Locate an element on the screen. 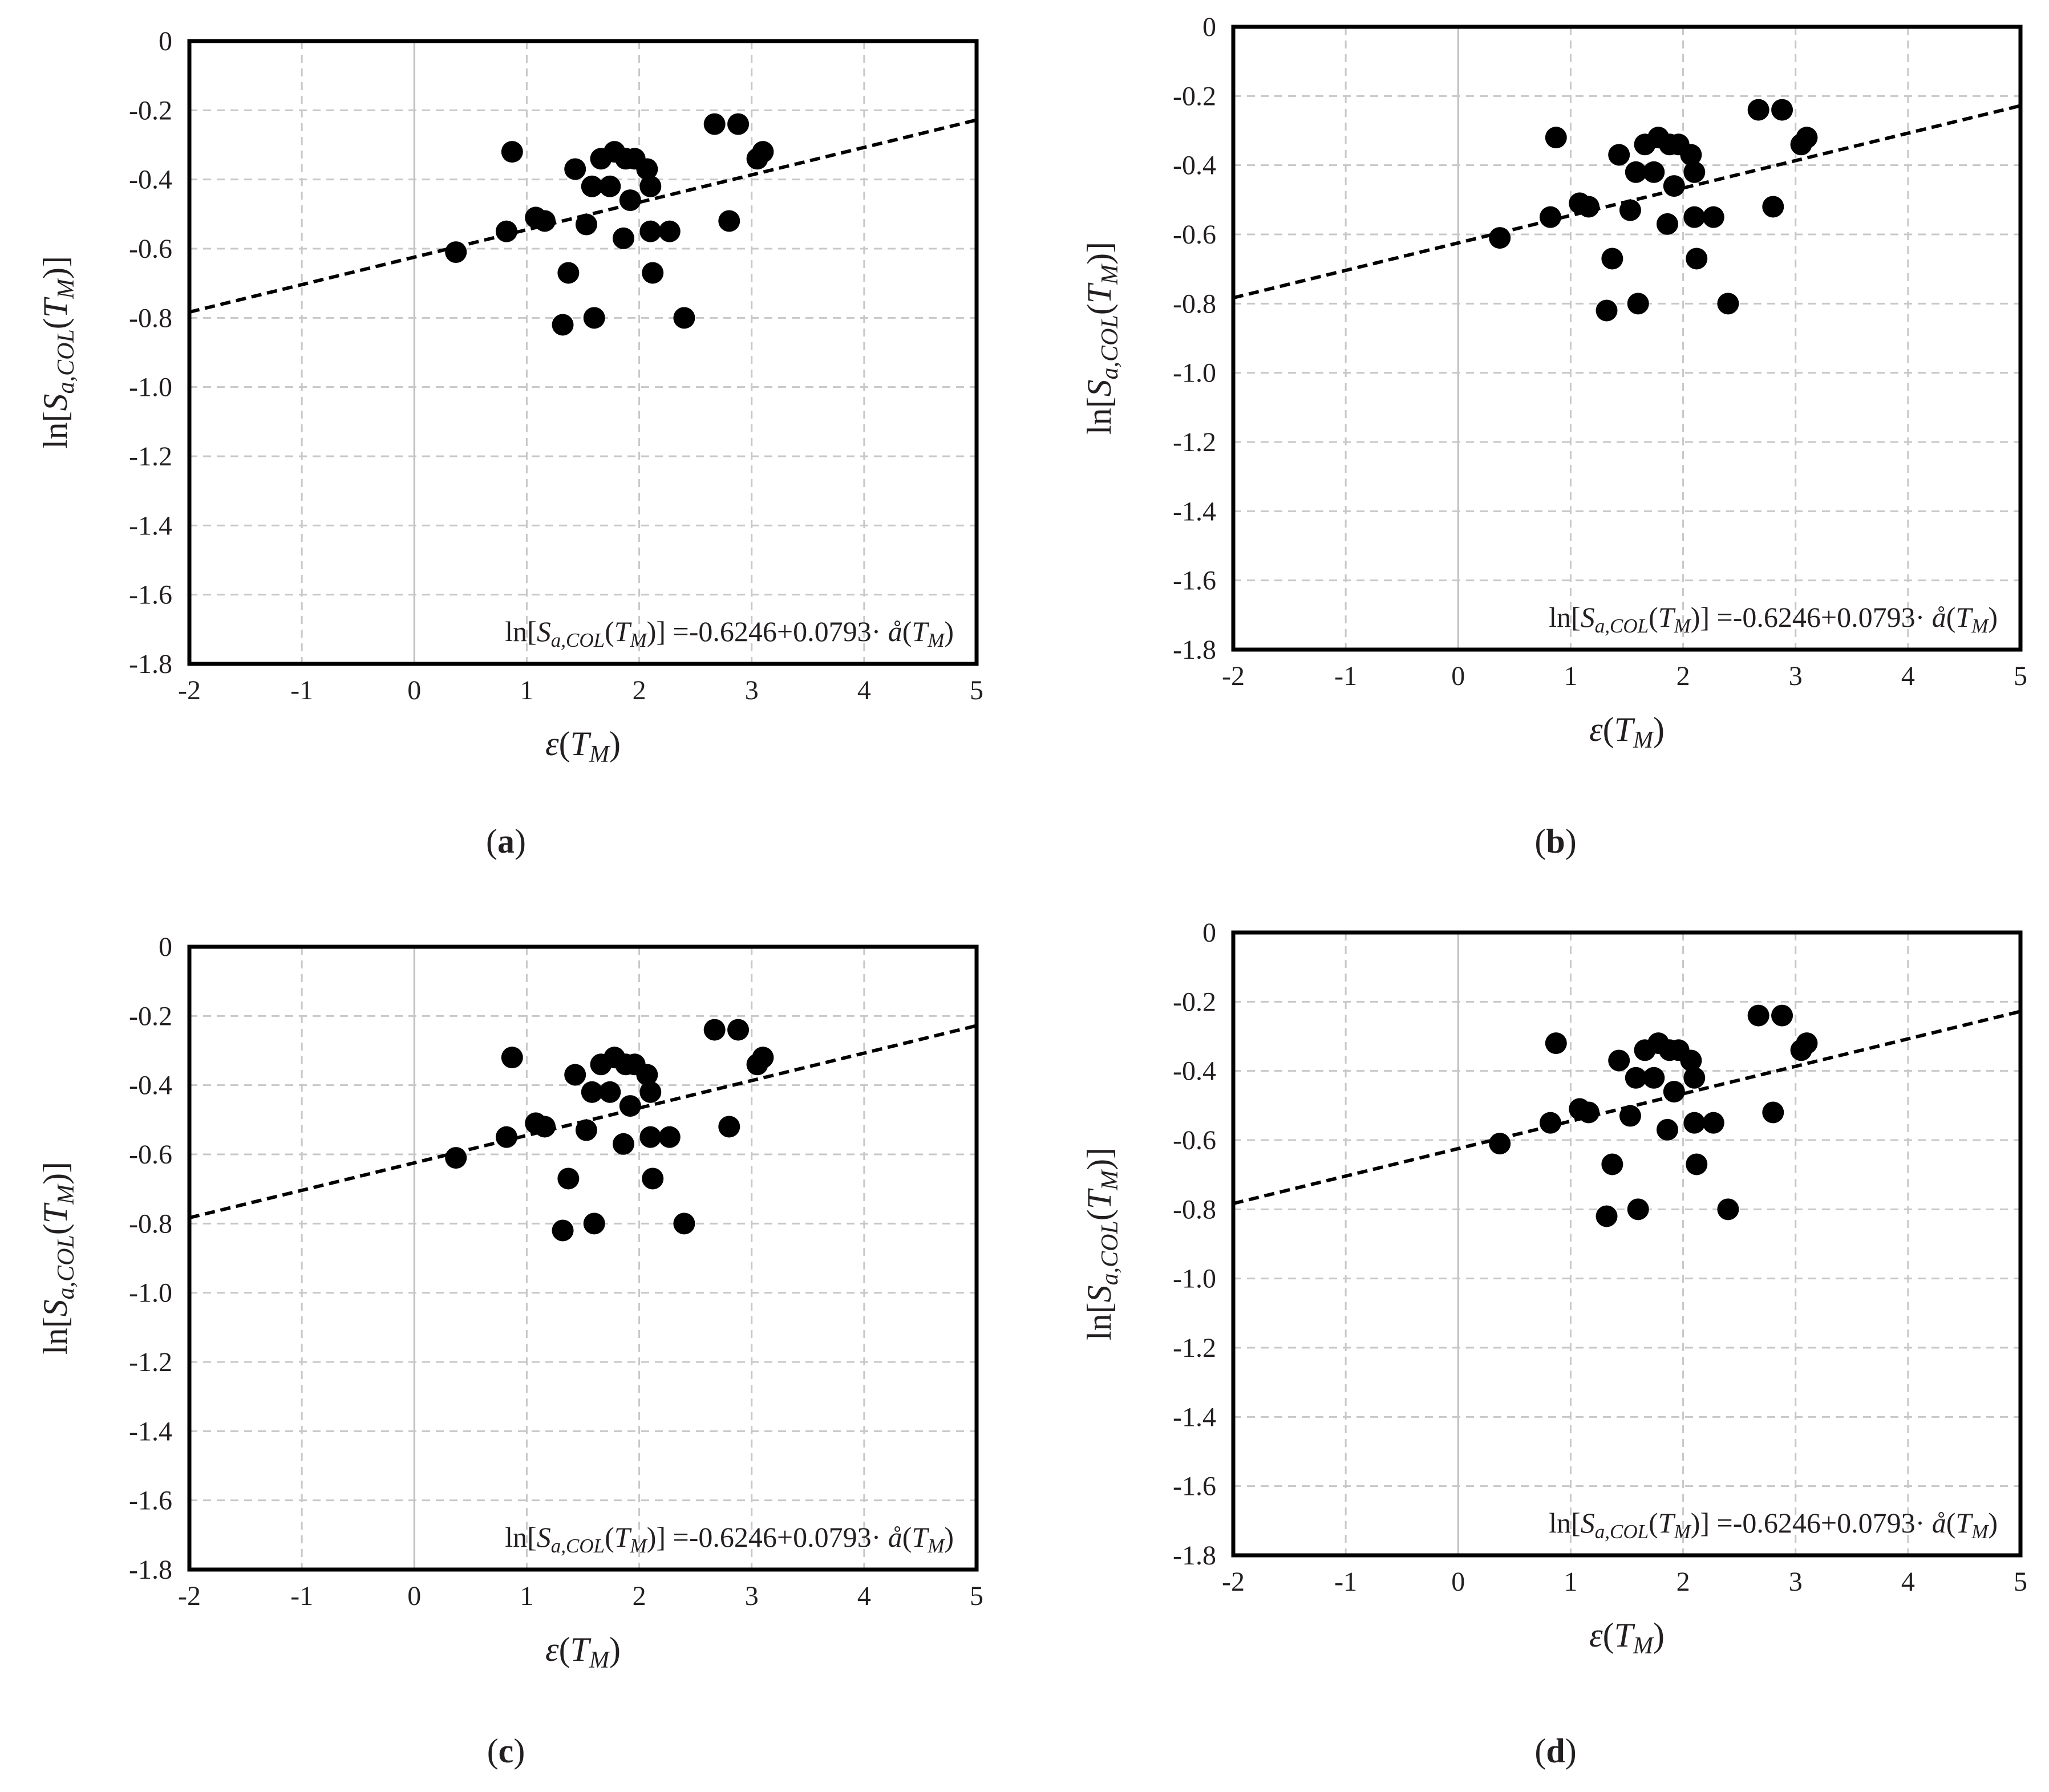  y-tick-label: -0.2 is located at coordinates (1194, 1002).